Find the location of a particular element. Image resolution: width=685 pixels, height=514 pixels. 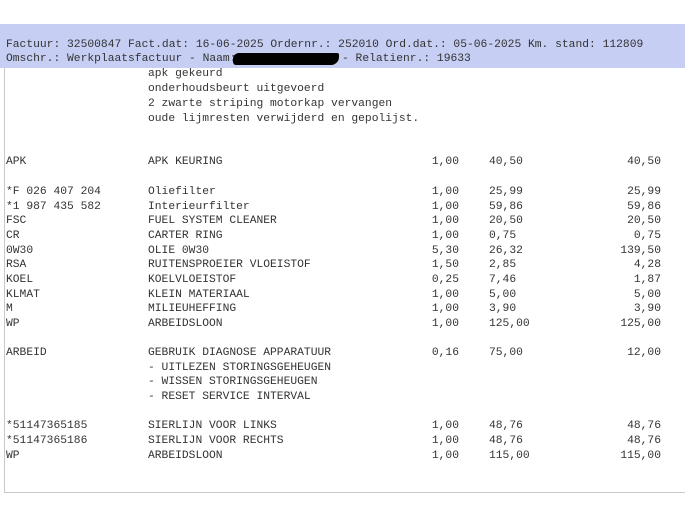

line-price: 0,75 is located at coordinates (503, 236).